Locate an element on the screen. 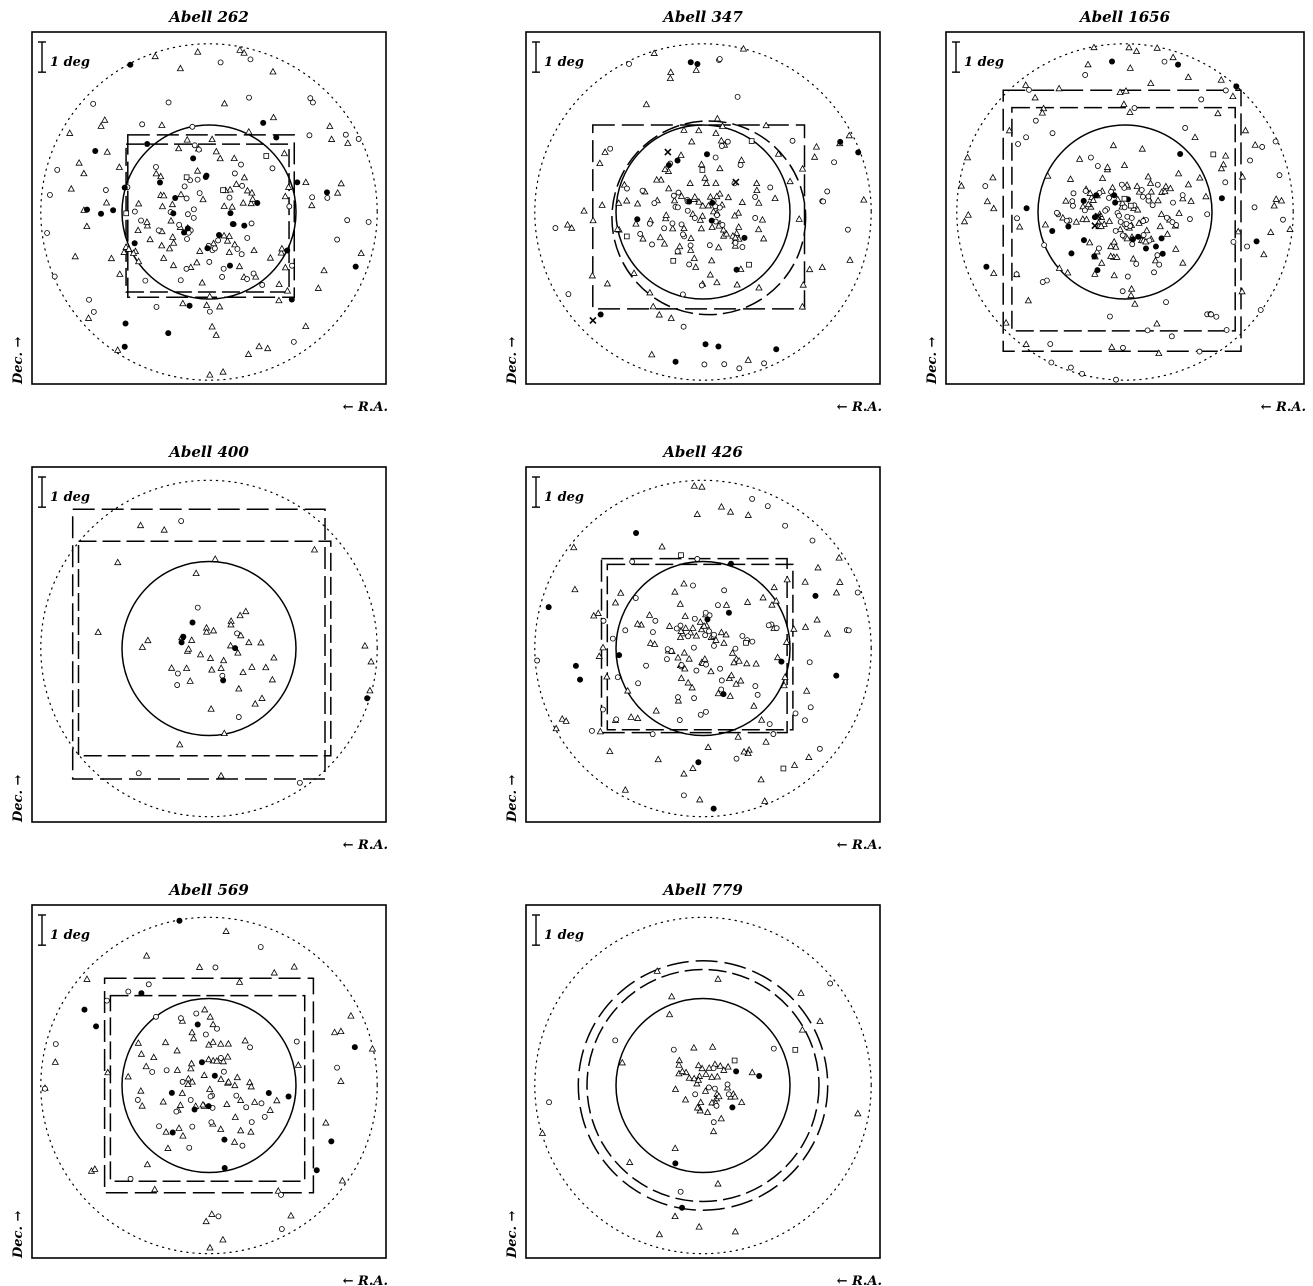 This screenshot has height=1286, width=1313. panel-abell-347: Abell 347 1 deg ← R.A. Dec. → is located at coordinates (693, 211).